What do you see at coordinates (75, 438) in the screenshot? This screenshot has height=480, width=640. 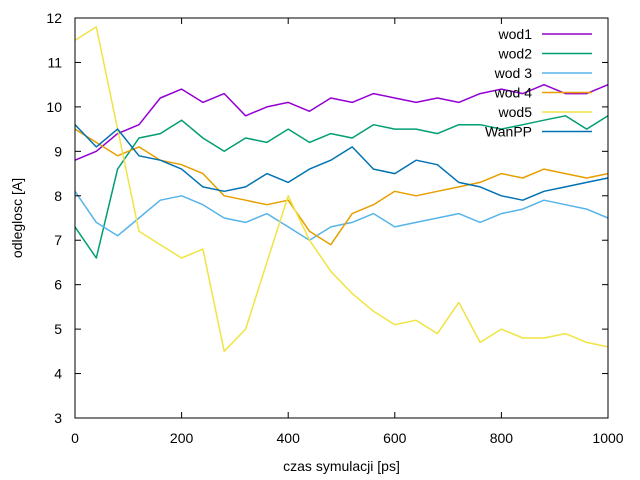 I see `x-tick-label: 0` at bounding box center [75, 438].